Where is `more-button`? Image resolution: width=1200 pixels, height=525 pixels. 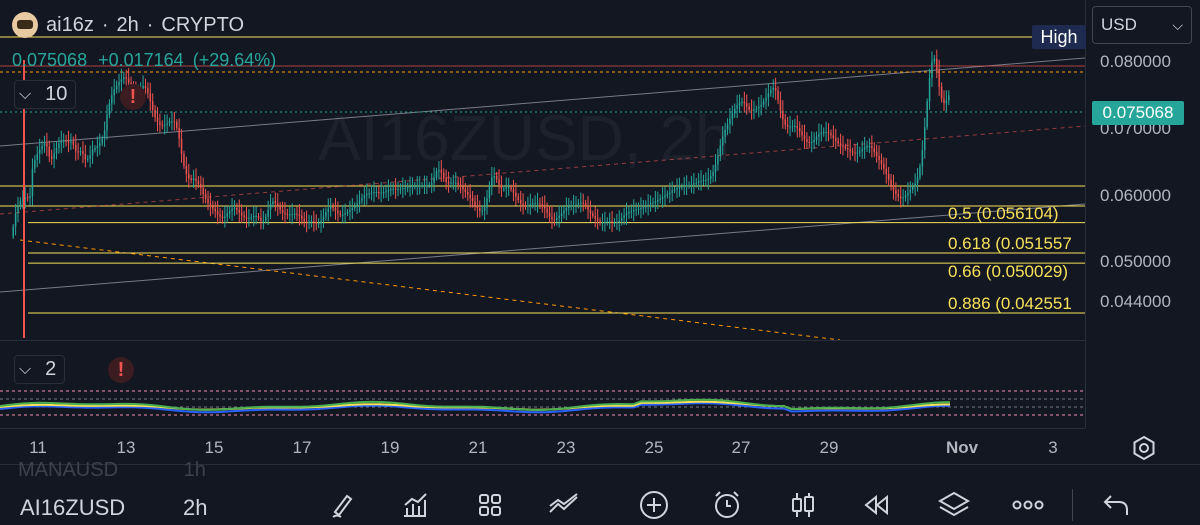
more-button is located at coordinates (1028, 505).